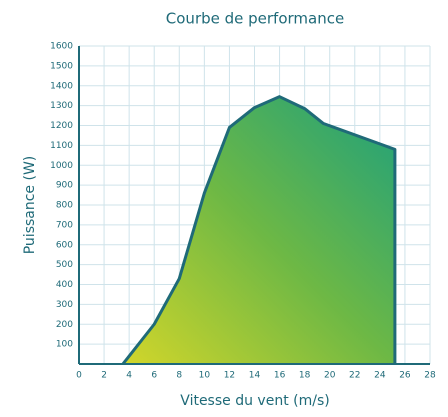 Image resolution: width=448 pixels, height=417 pixels. Describe the element at coordinates (64, 245) in the screenshot. I see `y-tick-label: 600` at that location.